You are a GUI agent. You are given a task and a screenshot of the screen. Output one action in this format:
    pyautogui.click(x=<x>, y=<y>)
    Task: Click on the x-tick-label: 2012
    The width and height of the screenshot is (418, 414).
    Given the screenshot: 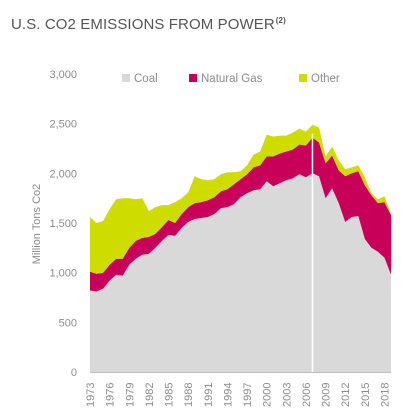 What is the action you would take?
    pyautogui.click(x=346, y=395)
    